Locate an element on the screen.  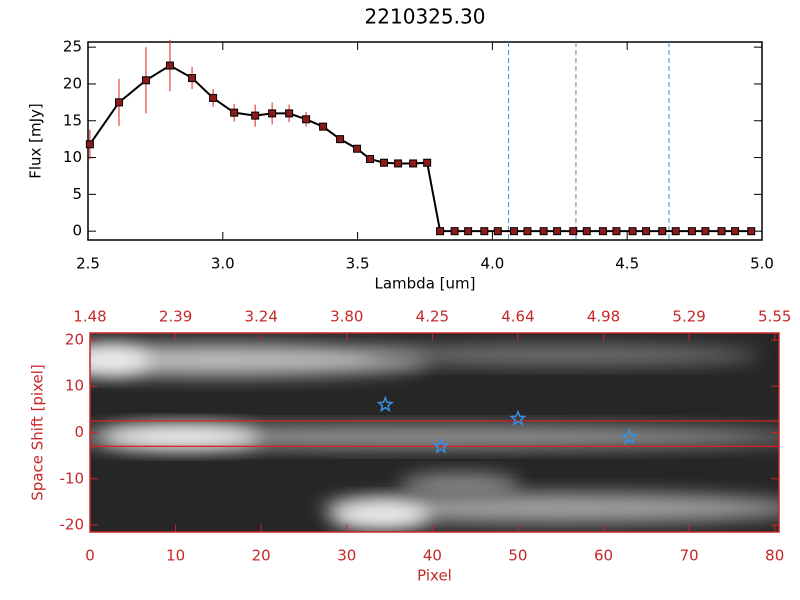
top-tick-label: 4.64 is located at coordinates (517, 317).